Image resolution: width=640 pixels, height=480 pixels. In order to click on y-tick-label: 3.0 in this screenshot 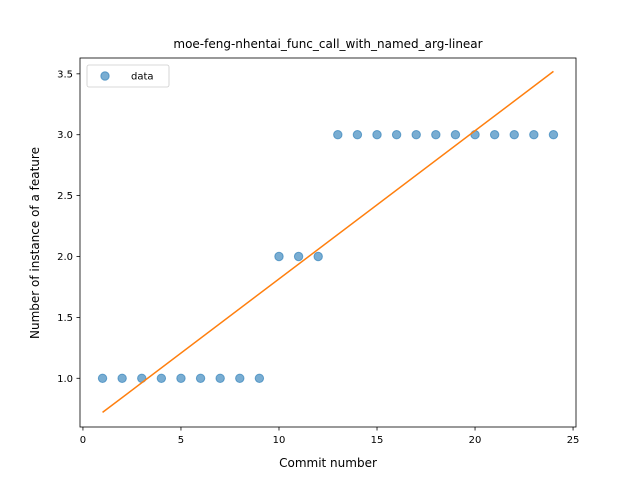, I will do `click(65, 135)`.